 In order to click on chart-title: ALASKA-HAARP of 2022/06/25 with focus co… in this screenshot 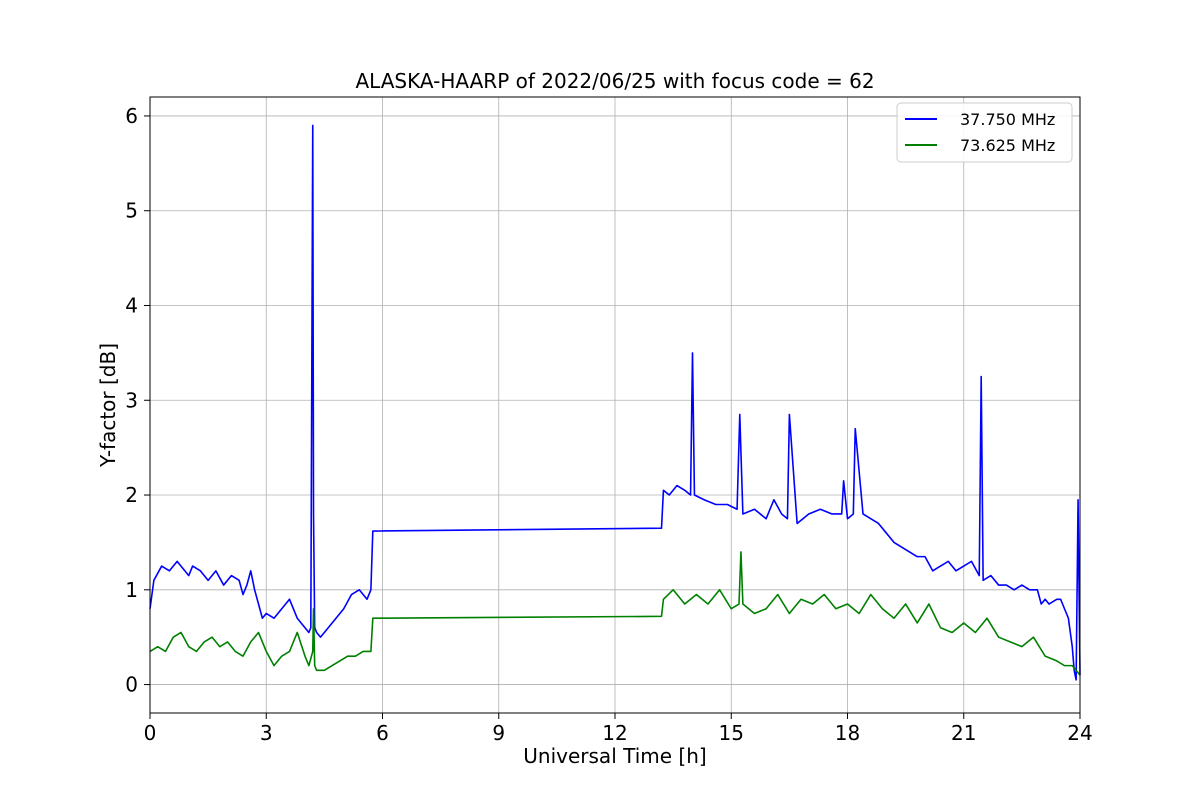, I will do `click(614, 81)`.